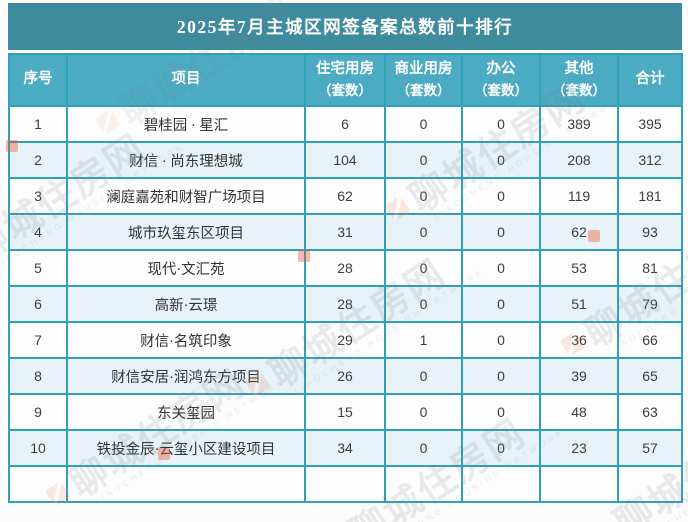 This screenshot has width=688, height=522. I want to click on cell-total: 181, so click(650, 196).